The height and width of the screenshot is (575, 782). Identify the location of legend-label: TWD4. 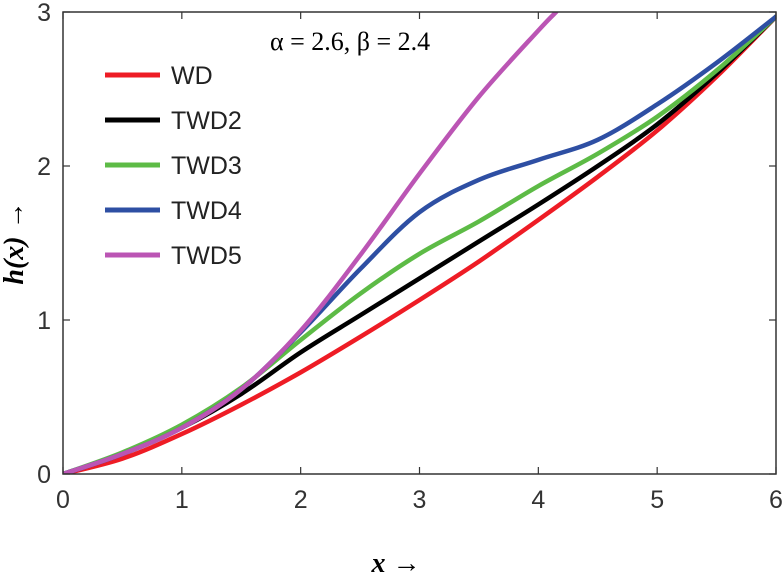
(206, 211).